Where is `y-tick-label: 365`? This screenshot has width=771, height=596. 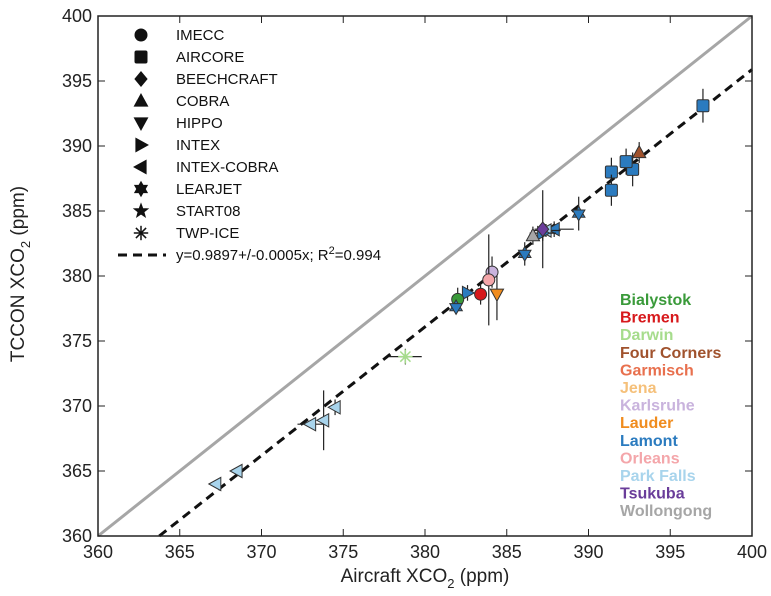
y-tick-label: 365 is located at coordinates (77, 471).